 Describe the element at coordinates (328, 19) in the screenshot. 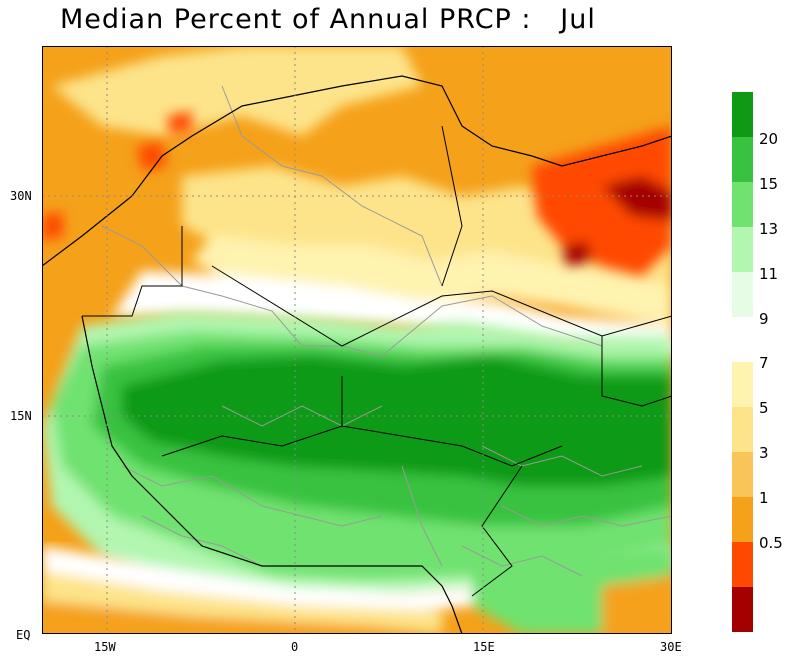

I see `map-title: Median Percent of Annual PRCP : Jul` at that location.